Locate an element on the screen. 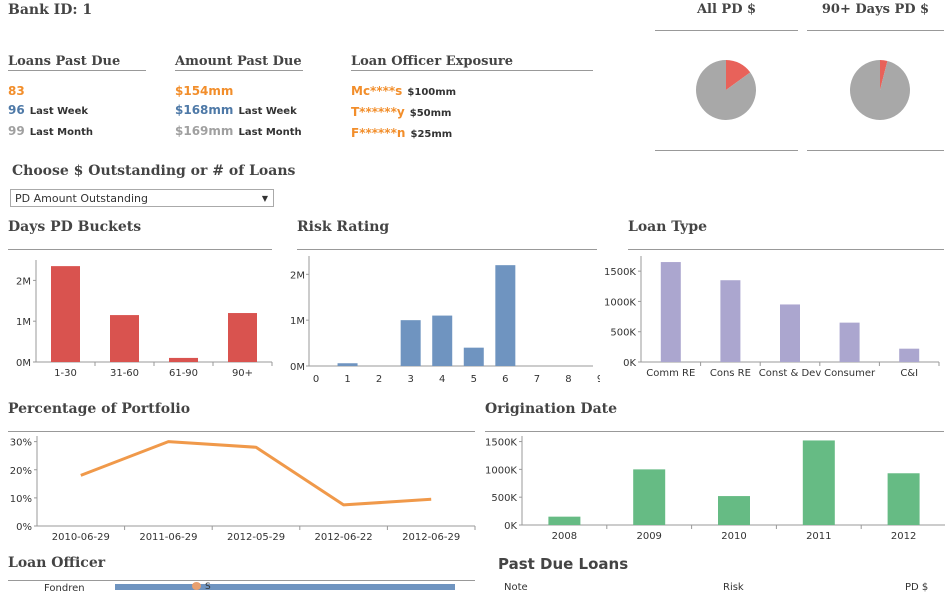 This screenshot has height=594, width=945. officer-name: F******n is located at coordinates (378, 133).